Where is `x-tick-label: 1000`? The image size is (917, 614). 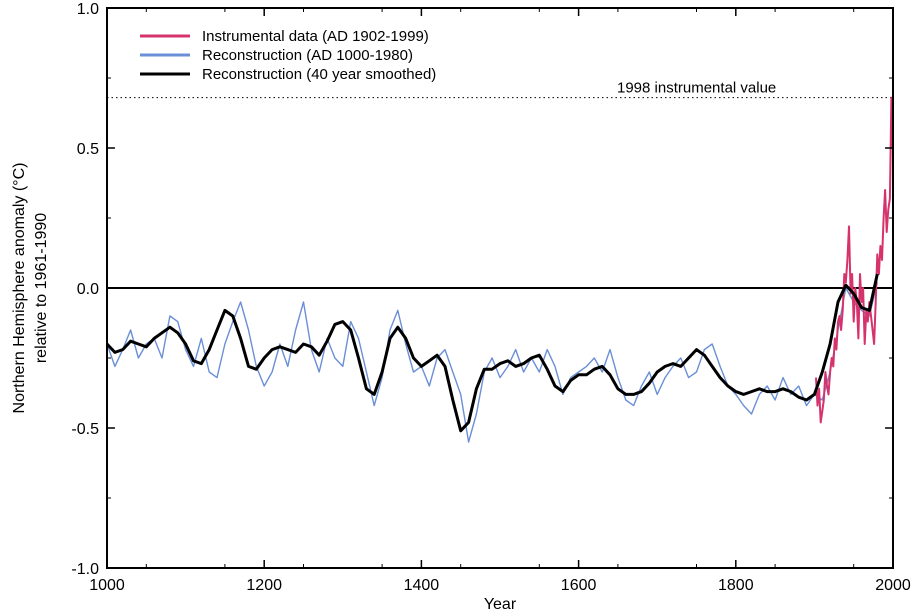 x-tick-label: 1000 is located at coordinates (107, 585).